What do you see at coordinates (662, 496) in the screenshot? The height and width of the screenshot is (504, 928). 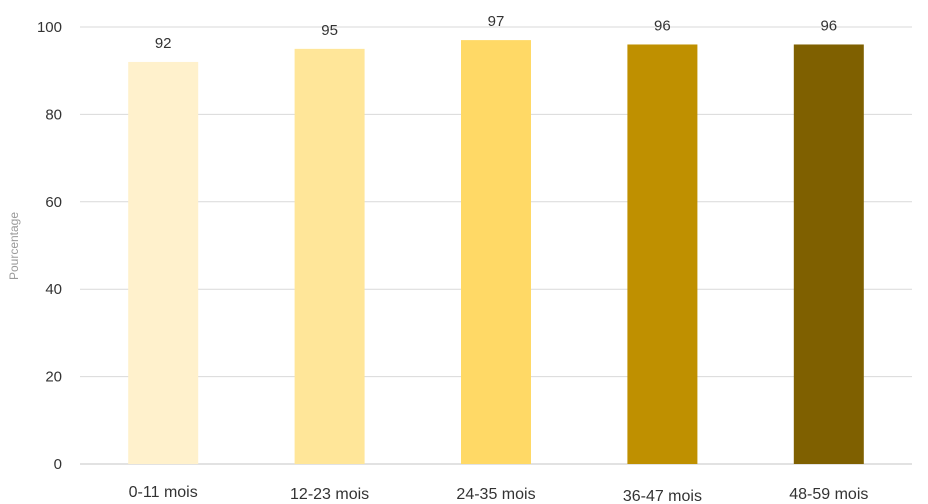 I see `x-category-label-3: 36-47 mois` at bounding box center [662, 496].